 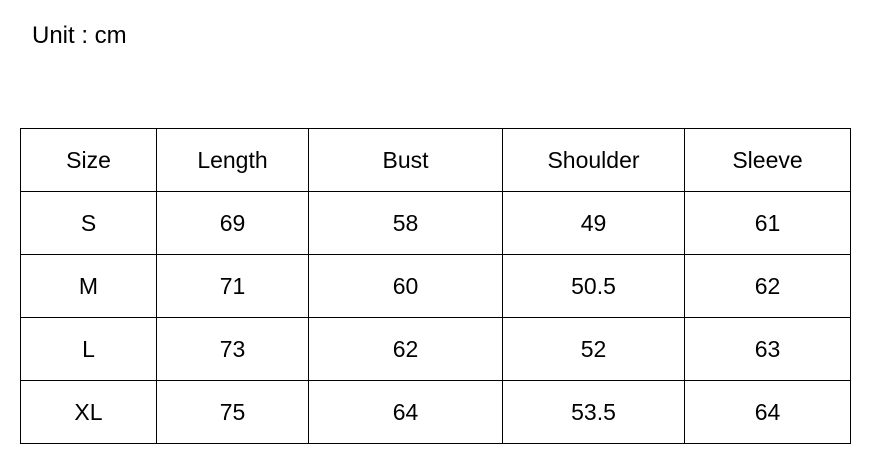 I want to click on table-cell: 50.5, so click(x=593, y=286).